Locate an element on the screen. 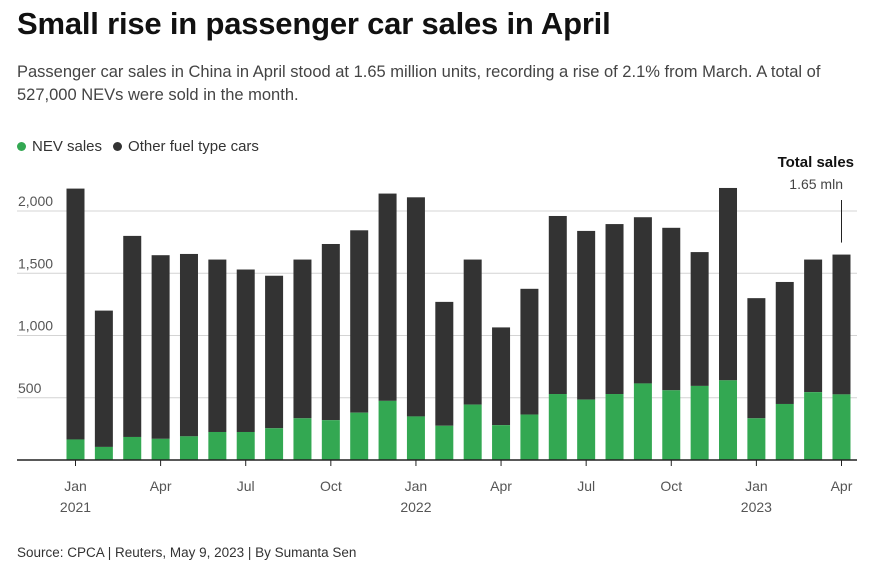 This screenshot has width=885, height=569. legend-item-other: Other fuel type cars is located at coordinates (186, 146).